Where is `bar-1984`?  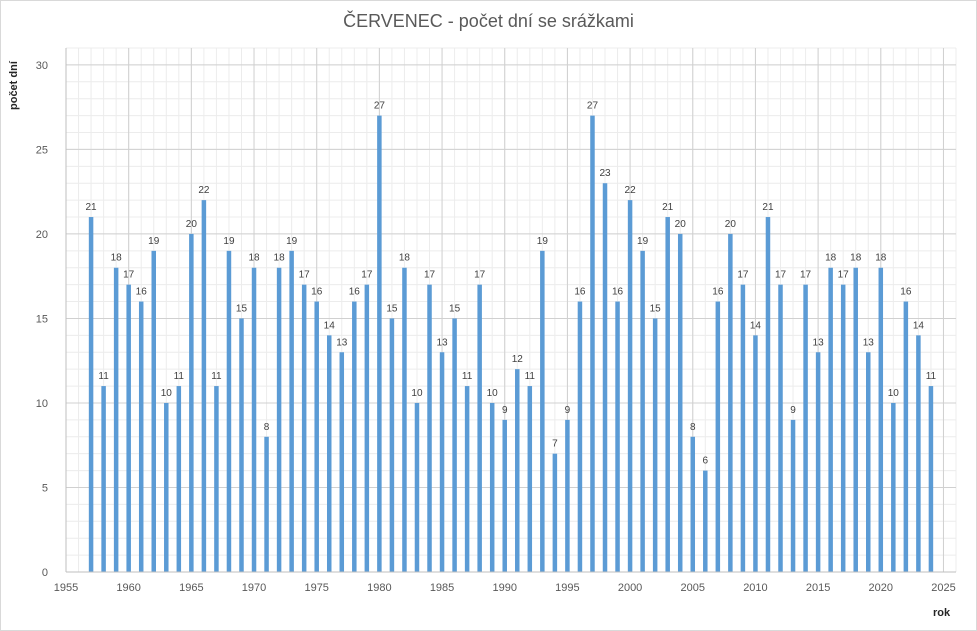
bar-1984 is located at coordinates (429, 428).